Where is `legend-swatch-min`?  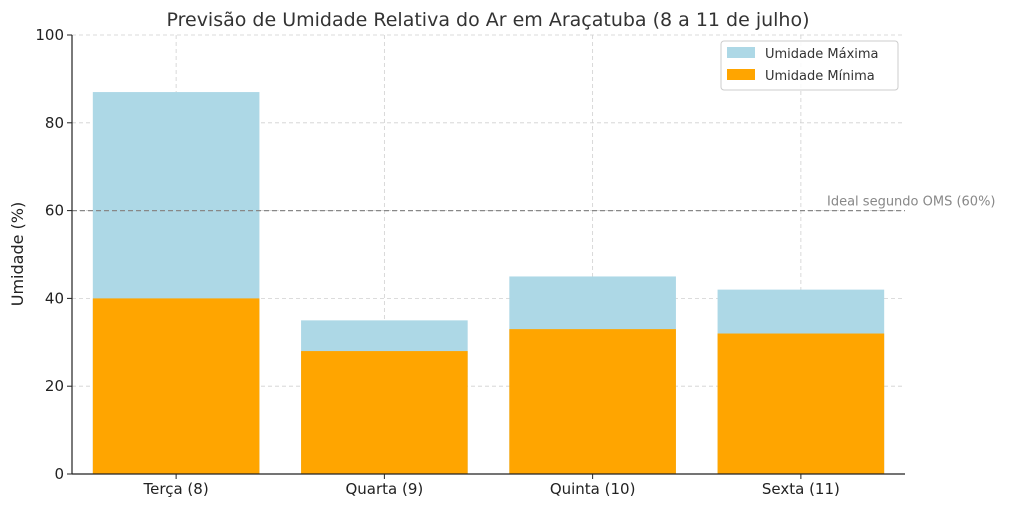
legend-swatch-min is located at coordinates (741, 74).